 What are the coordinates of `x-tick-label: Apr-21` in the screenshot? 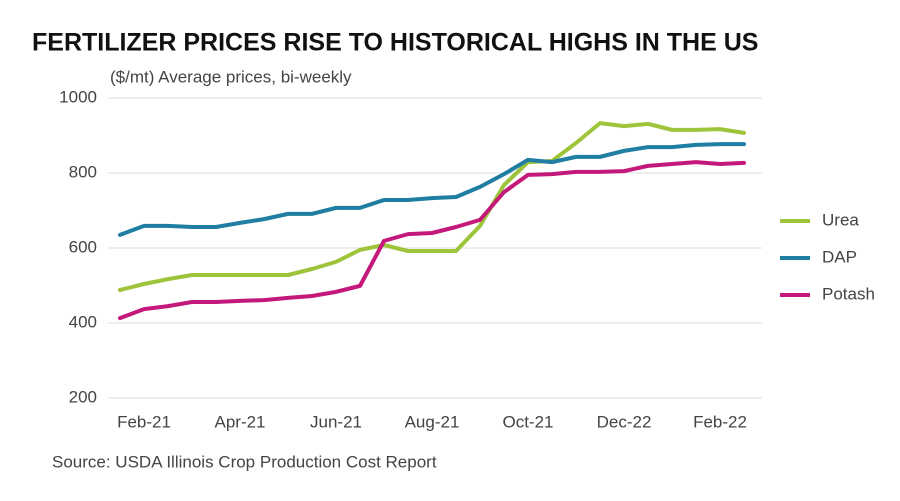 It's located at (239, 421).